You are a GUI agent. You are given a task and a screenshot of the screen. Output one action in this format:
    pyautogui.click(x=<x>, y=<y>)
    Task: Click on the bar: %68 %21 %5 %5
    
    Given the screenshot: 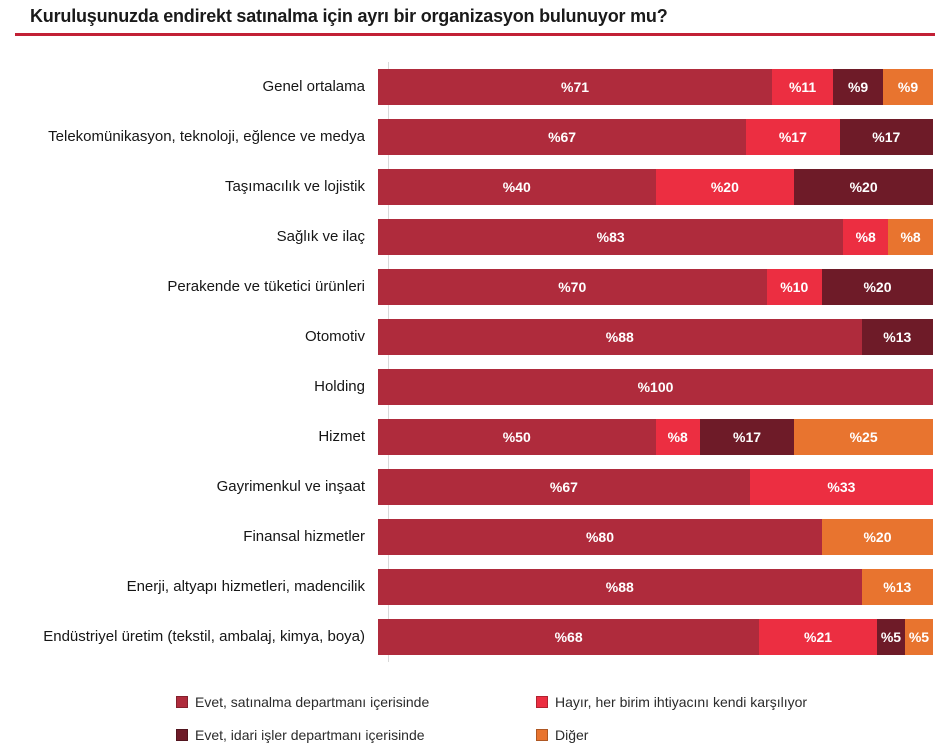 What is the action you would take?
    pyautogui.click(x=655, y=637)
    